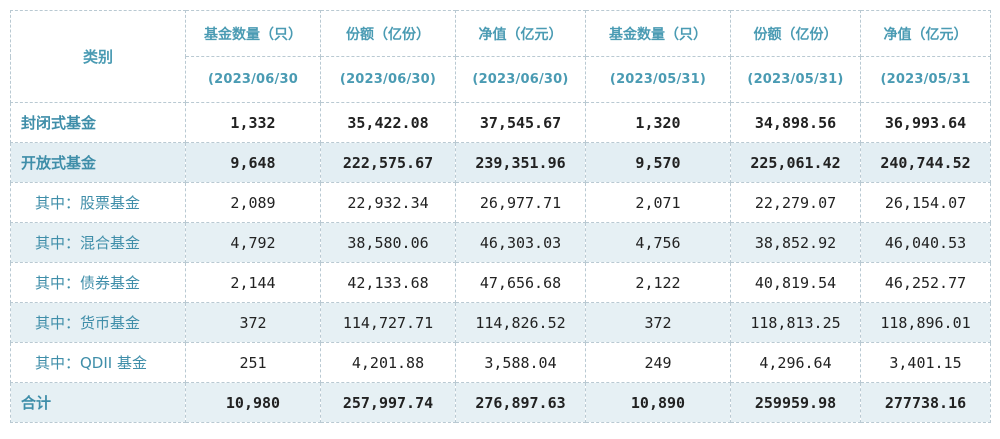 This screenshot has height=439, width=1000. Describe the element at coordinates (253, 242) in the screenshot. I see `cell-value: 4,792` at that location.